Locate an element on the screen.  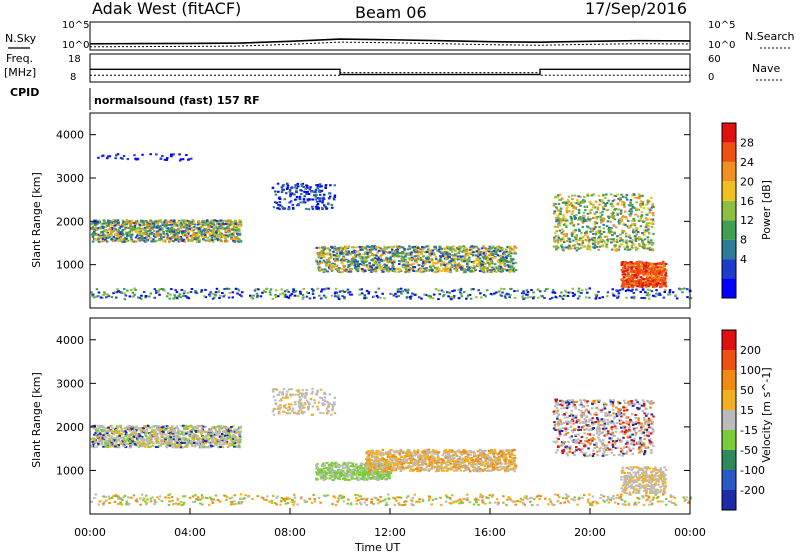
nsearch-line is located at coordinates (390, 44).